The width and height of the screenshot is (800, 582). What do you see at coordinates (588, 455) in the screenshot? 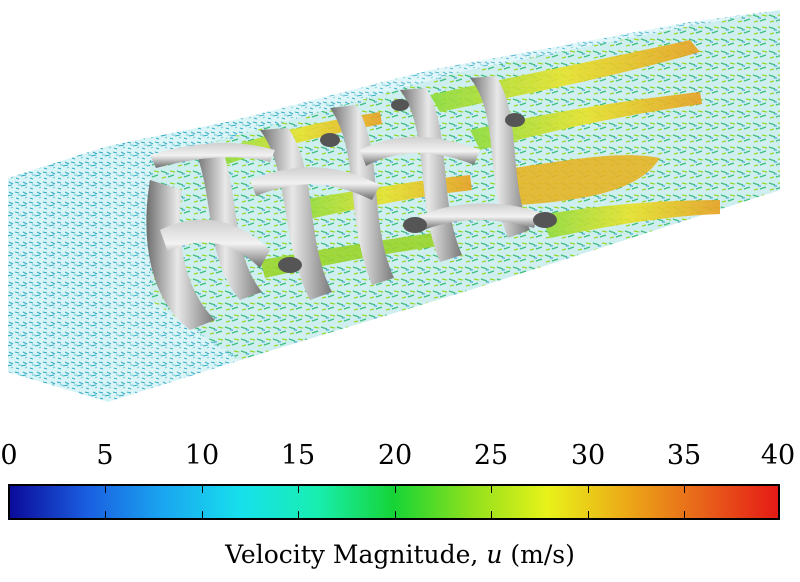
I see `tick-label: 30` at bounding box center [588, 455].